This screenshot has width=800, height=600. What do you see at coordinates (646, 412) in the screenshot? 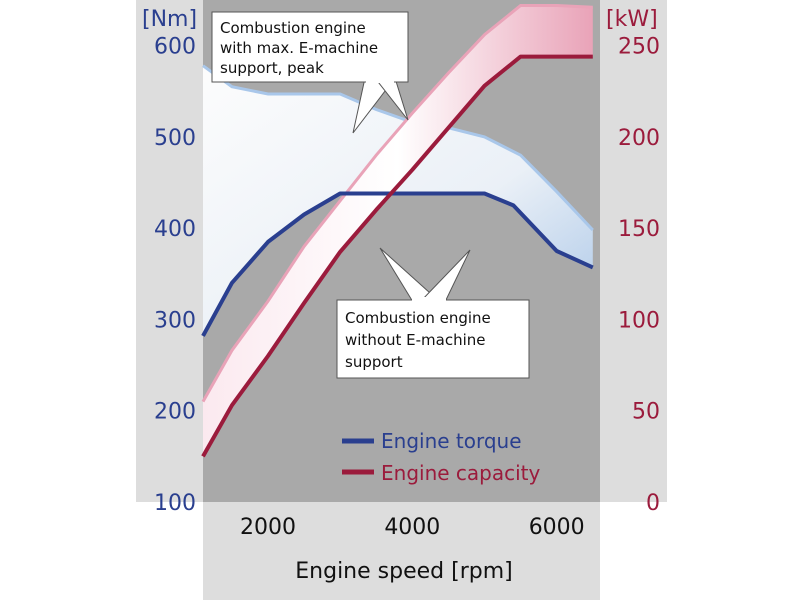
I see `y-right-tick-label: 50` at bounding box center [646, 412].